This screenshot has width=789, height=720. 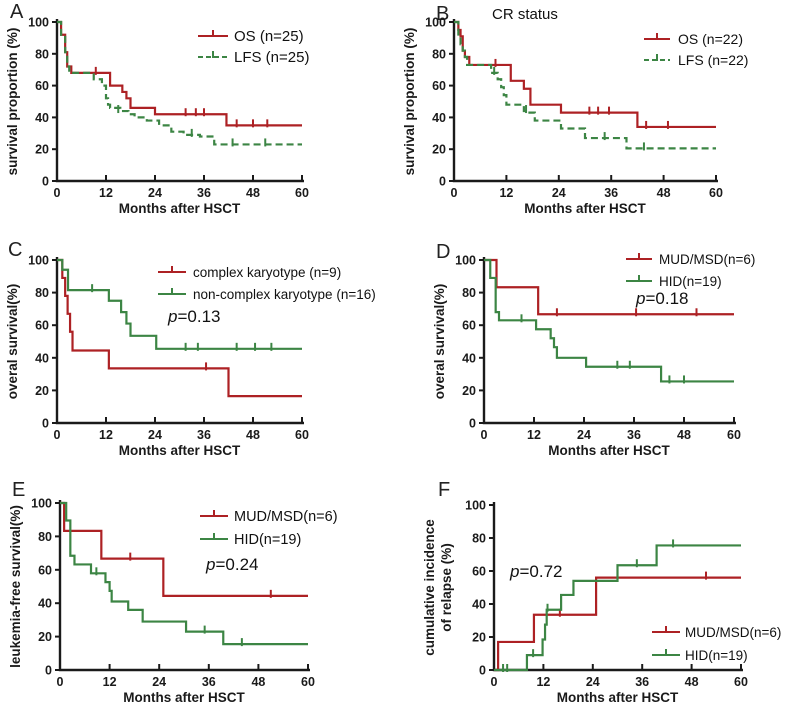 I want to click on y-axis-label: cumulative incidence, so click(x=429, y=587).